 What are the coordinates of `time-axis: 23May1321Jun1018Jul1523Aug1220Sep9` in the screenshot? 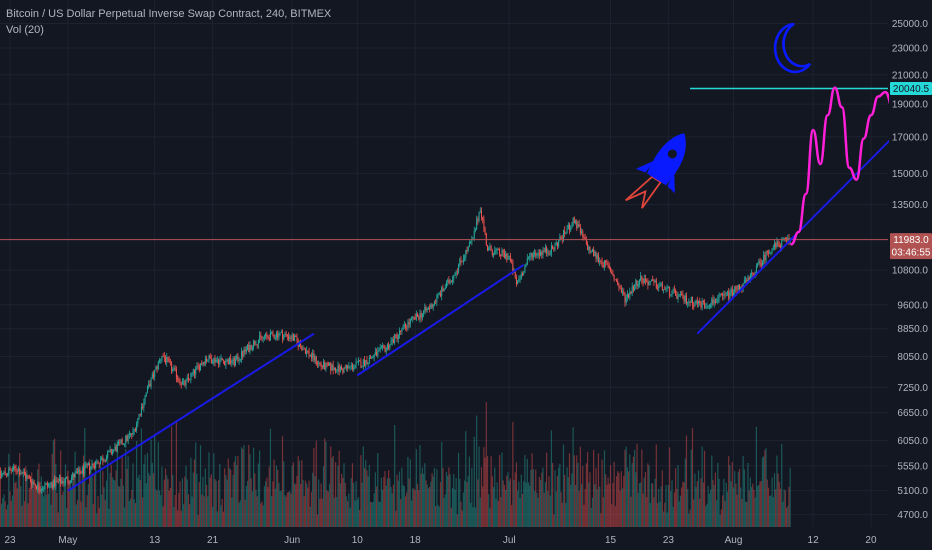 It's located at (468, 540).